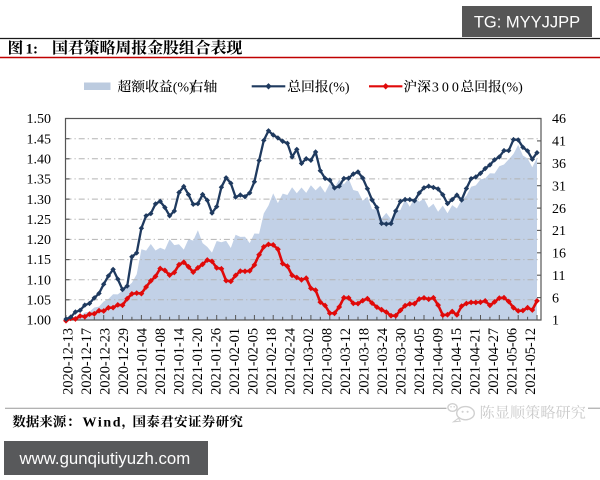 This screenshot has width=600, height=480. What do you see at coordinates (106, 361) in the screenshot?
I see `svg-text: 2020-12-23` at bounding box center [106, 361].